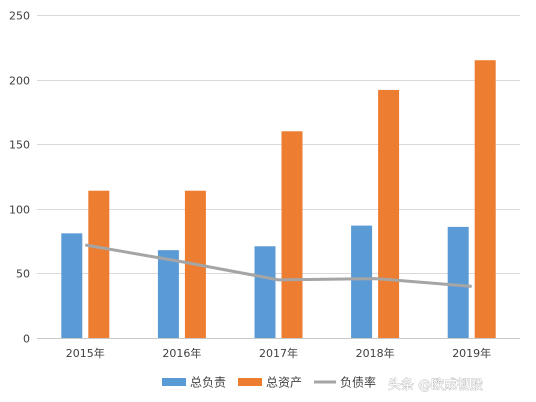  Describe the element at coordinates (208, 383) in the screenshot. I see `legend-label: 总负责` at that location.